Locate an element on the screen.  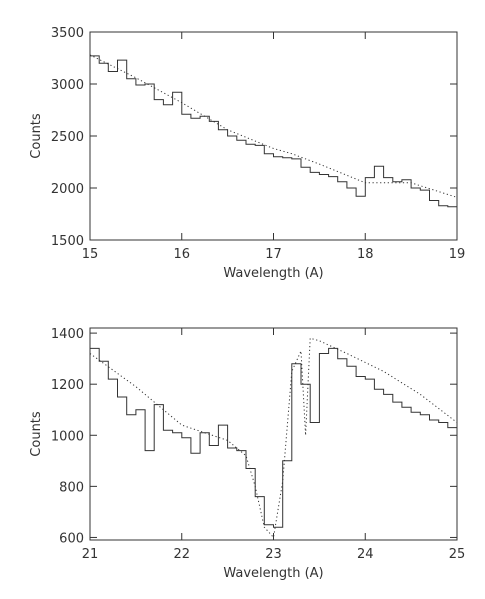
y-tick-label: 1400 is located at coordinates (67, 334).